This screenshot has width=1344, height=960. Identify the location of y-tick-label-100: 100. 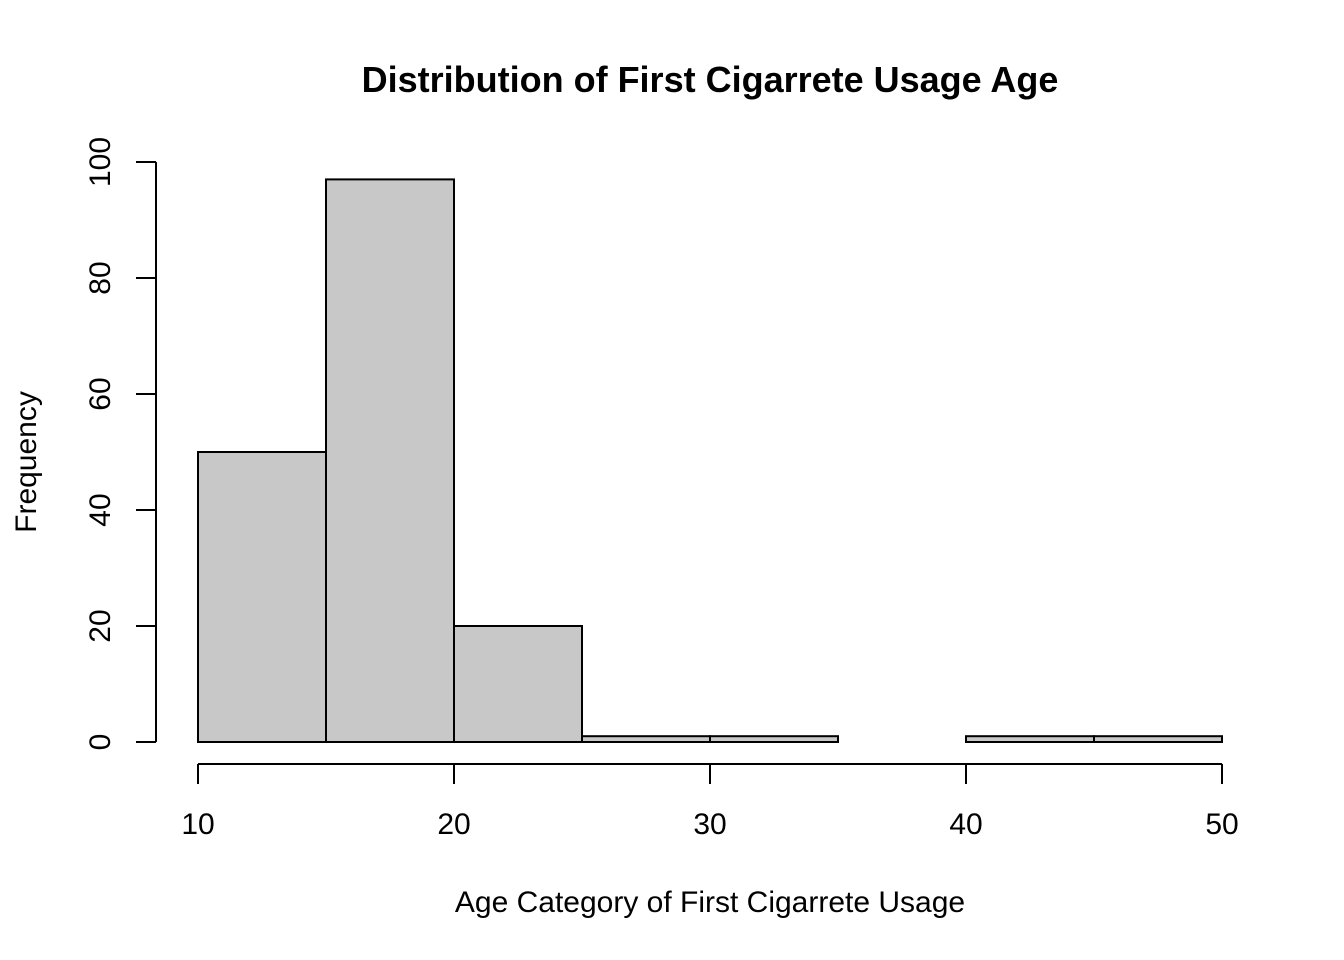
(100, 162).